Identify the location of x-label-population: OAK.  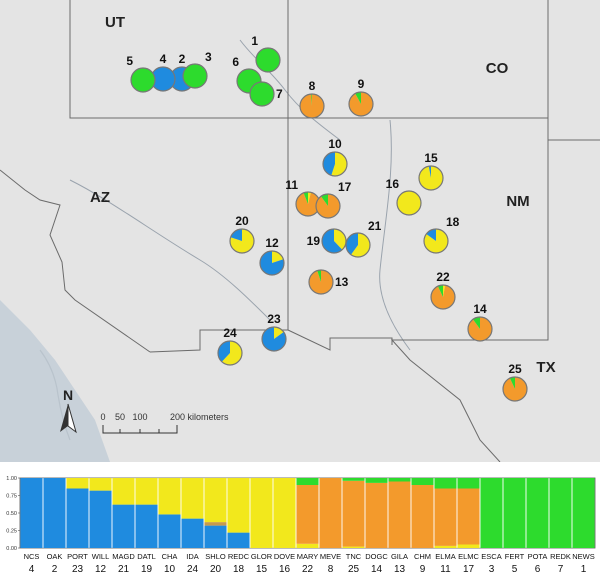
(55, 556).